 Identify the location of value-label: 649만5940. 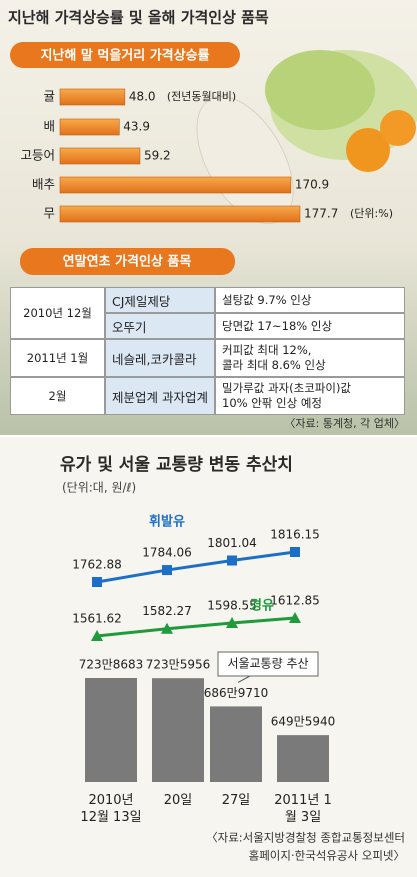
(303, 722).